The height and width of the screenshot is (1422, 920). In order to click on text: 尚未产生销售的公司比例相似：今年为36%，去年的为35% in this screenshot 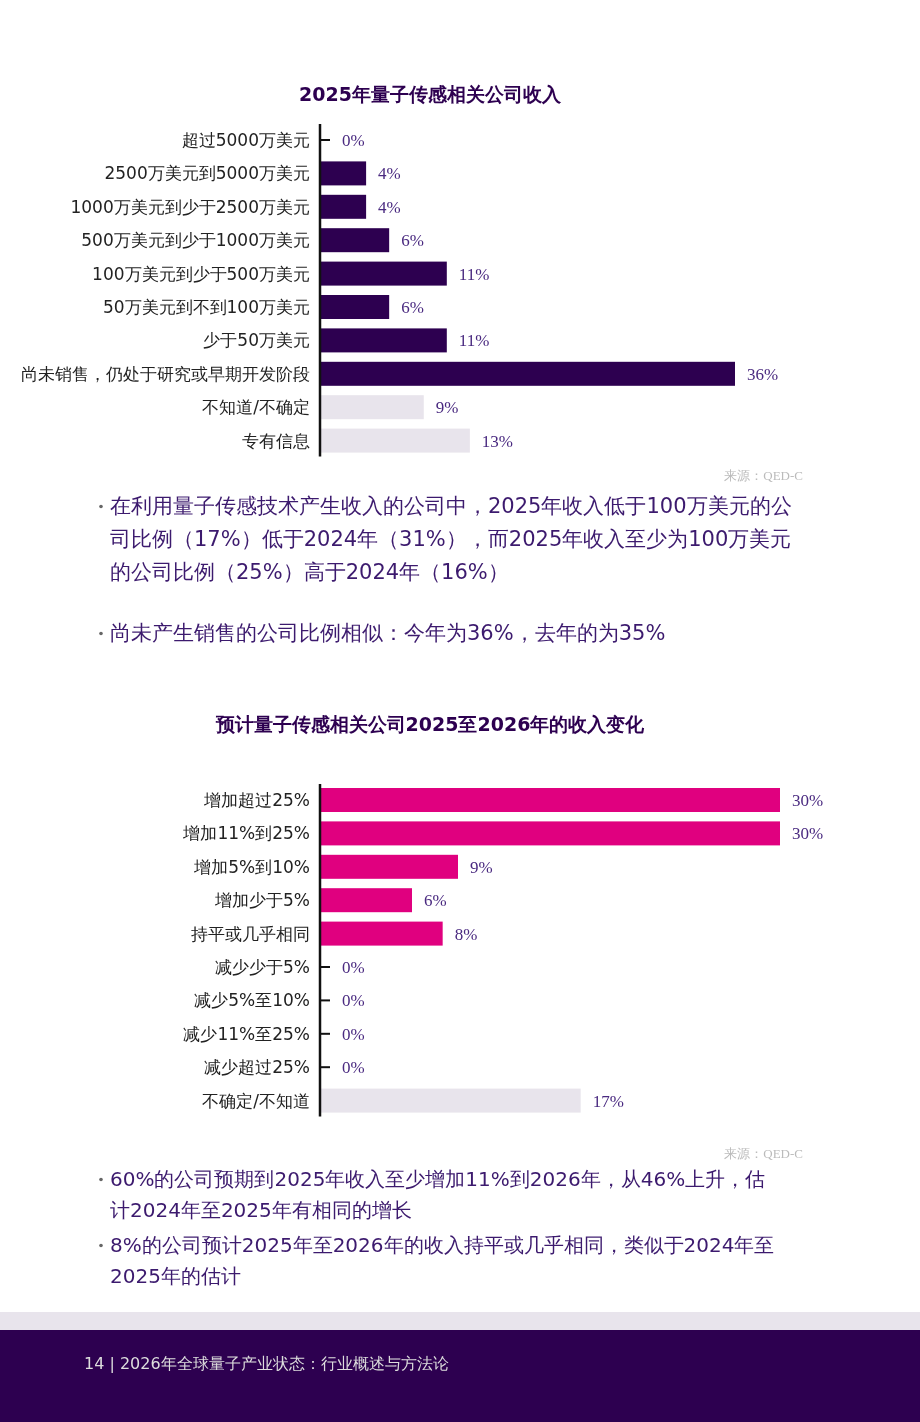, I will do `click(388, 633)`.